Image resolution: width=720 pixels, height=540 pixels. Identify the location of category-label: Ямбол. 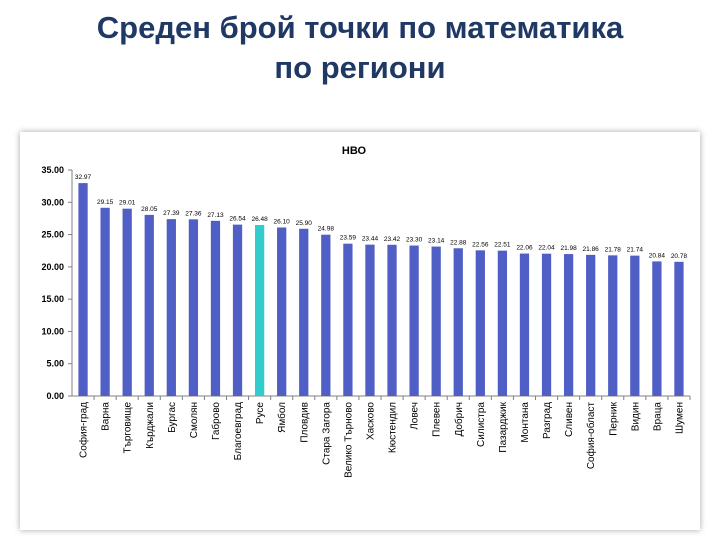
(282, 417).